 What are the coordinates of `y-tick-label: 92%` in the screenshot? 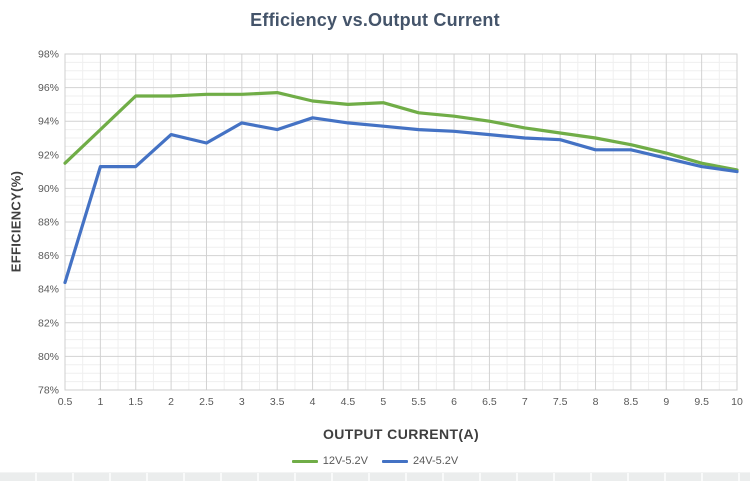 It's located at (48, 155).